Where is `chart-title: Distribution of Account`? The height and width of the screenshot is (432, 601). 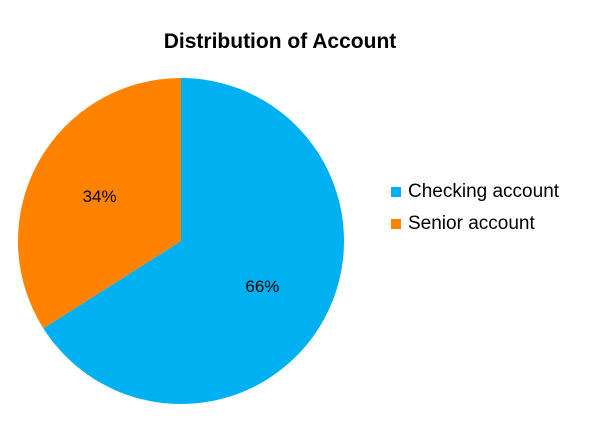 chart-title: Distribution of Account is located at coordinates (280, 41).